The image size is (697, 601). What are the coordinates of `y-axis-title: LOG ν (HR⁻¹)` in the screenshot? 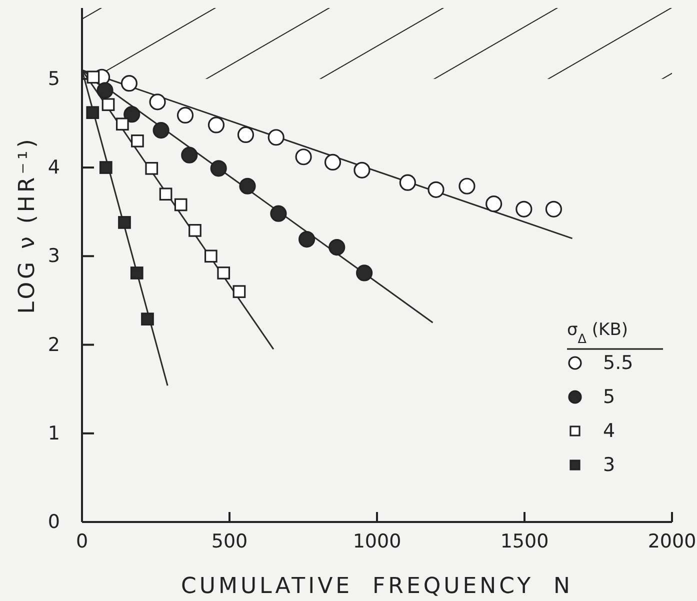 It's located at (27, 225).